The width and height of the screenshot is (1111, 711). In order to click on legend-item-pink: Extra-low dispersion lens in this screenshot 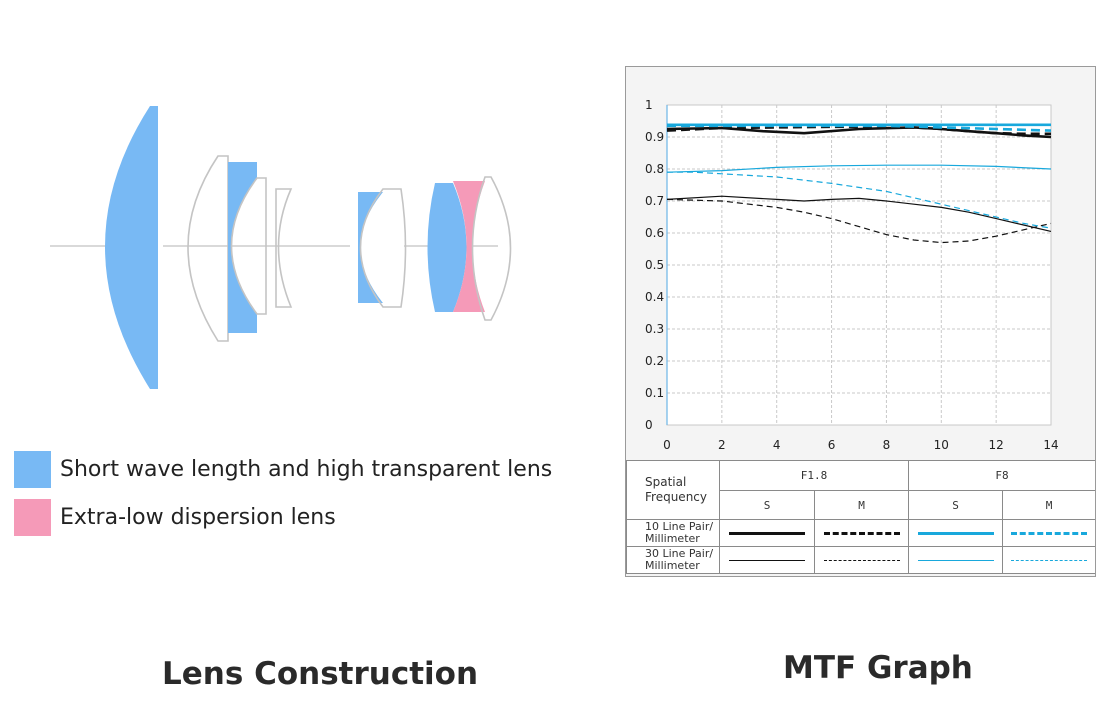, I will do `click(175, 517)`.